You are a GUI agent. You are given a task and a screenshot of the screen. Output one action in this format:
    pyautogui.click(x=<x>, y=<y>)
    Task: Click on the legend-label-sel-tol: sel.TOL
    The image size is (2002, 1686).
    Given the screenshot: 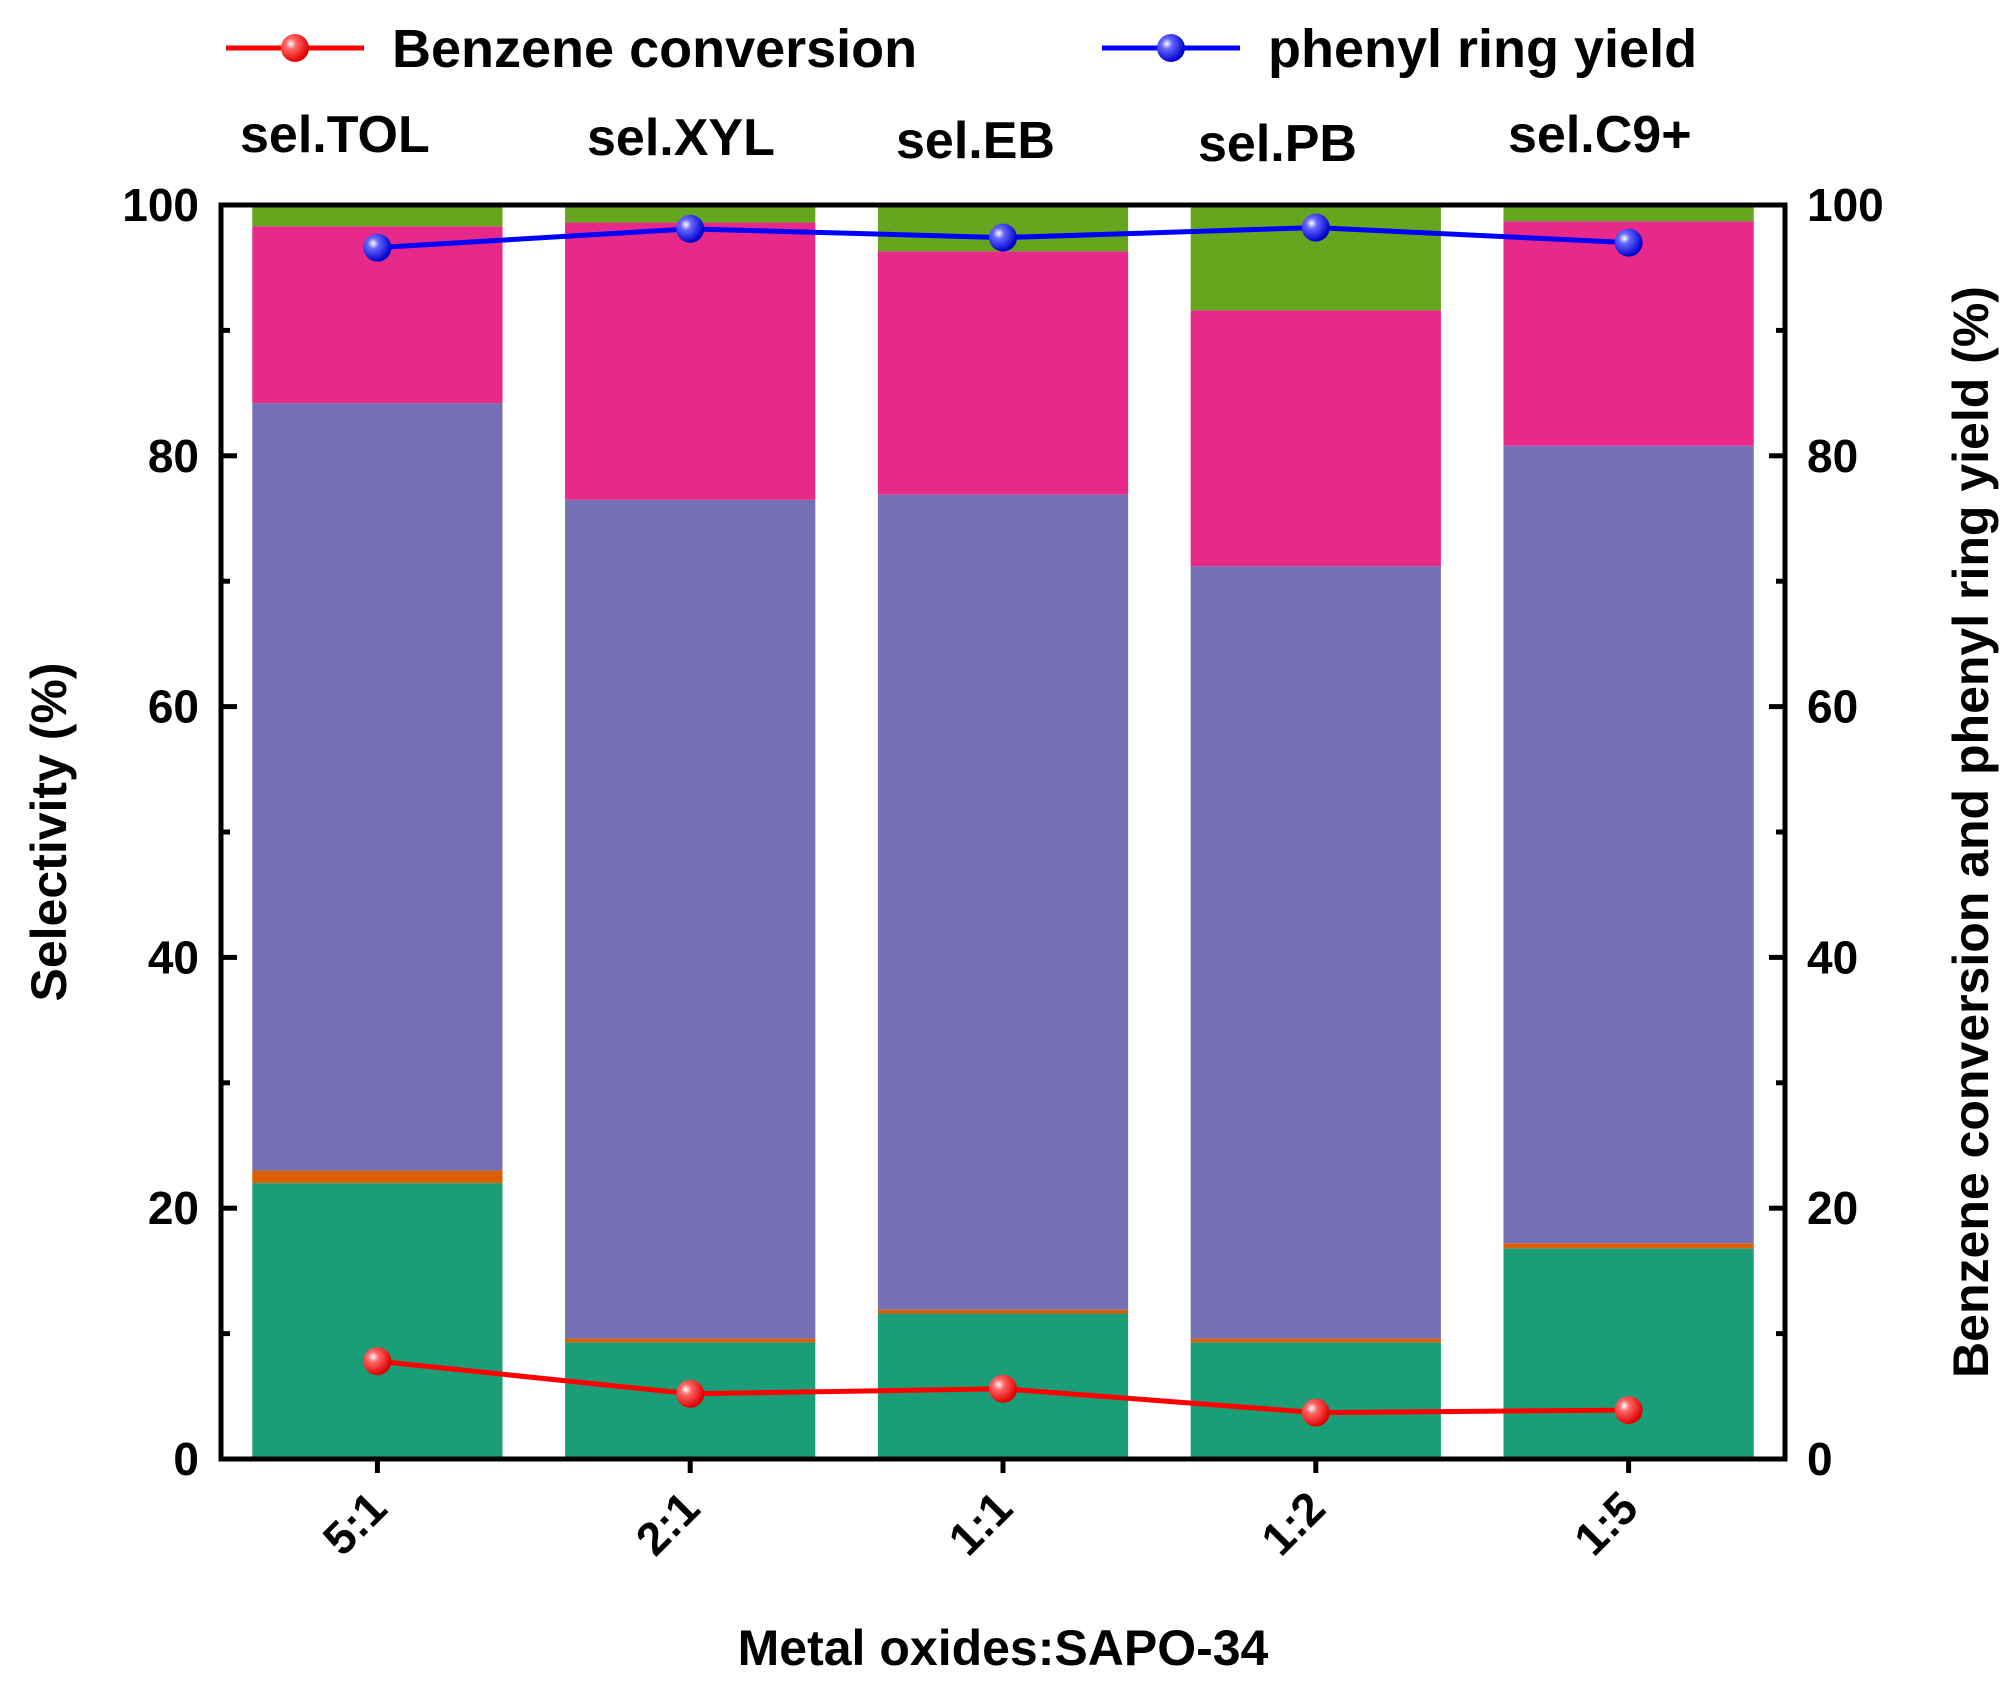 What is the action you would take?
    pyautogui.click(x=335, y=135)
    